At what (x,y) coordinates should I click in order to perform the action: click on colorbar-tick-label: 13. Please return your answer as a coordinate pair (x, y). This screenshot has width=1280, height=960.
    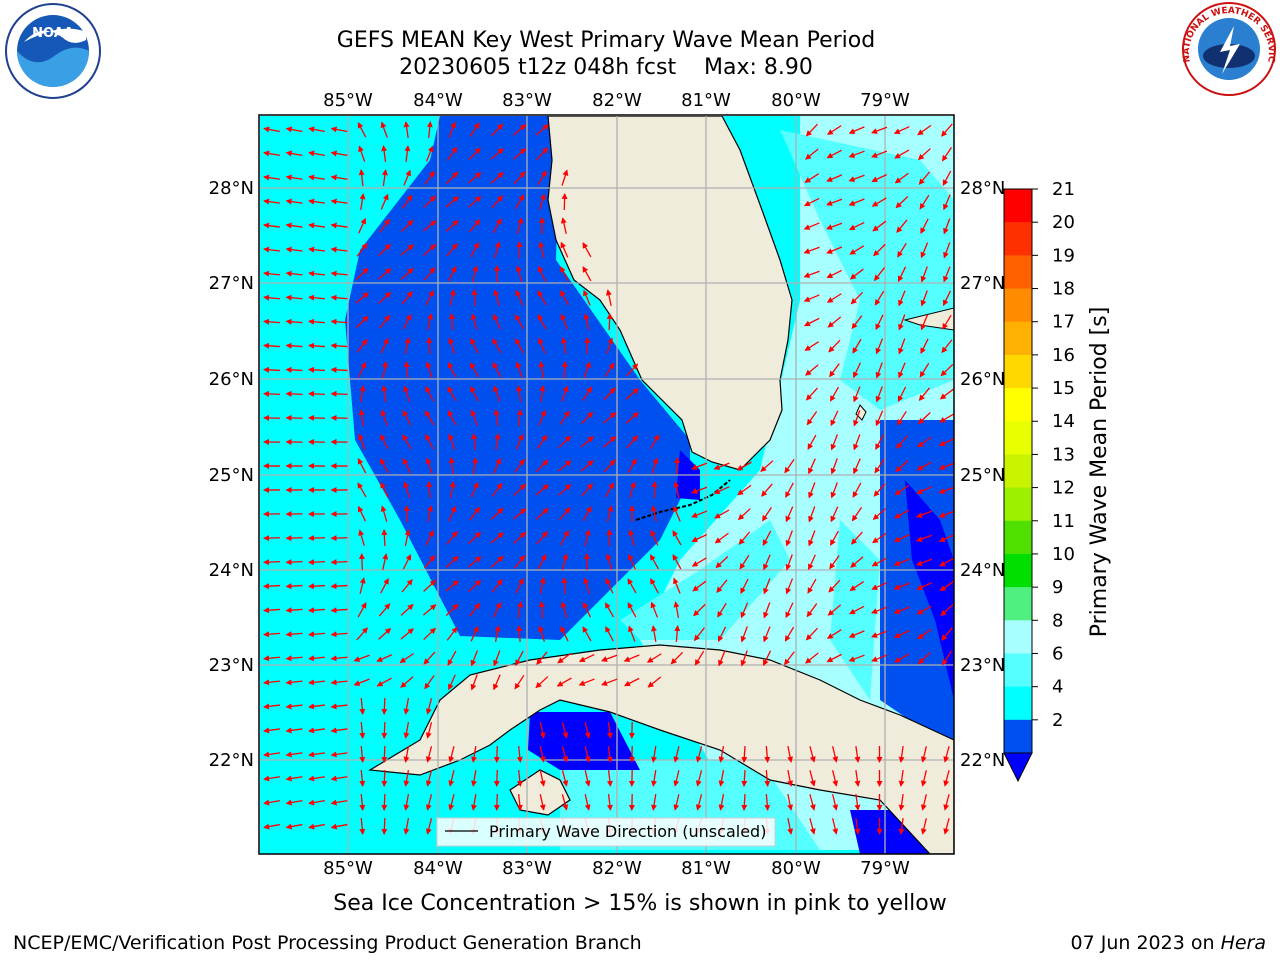
    Looking at the image, I should click on (1063, 454).